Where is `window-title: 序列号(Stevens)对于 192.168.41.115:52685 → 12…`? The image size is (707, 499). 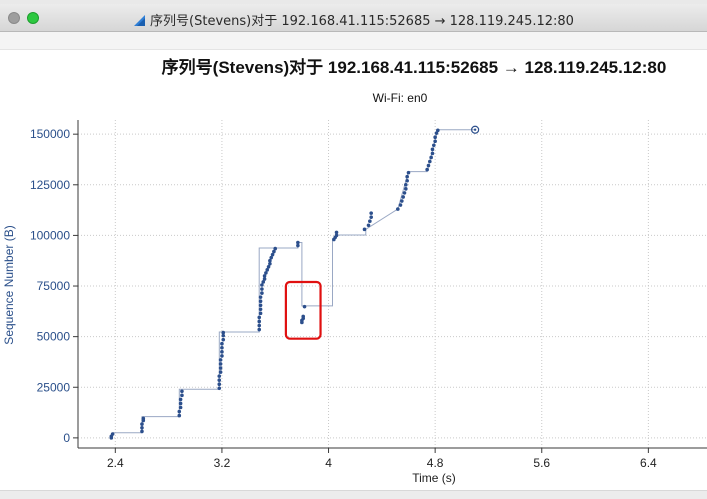 window-title: 序列号(Stevens)对于 192.168.41.115:52685 → 12… is located at coordinates (362, 21).